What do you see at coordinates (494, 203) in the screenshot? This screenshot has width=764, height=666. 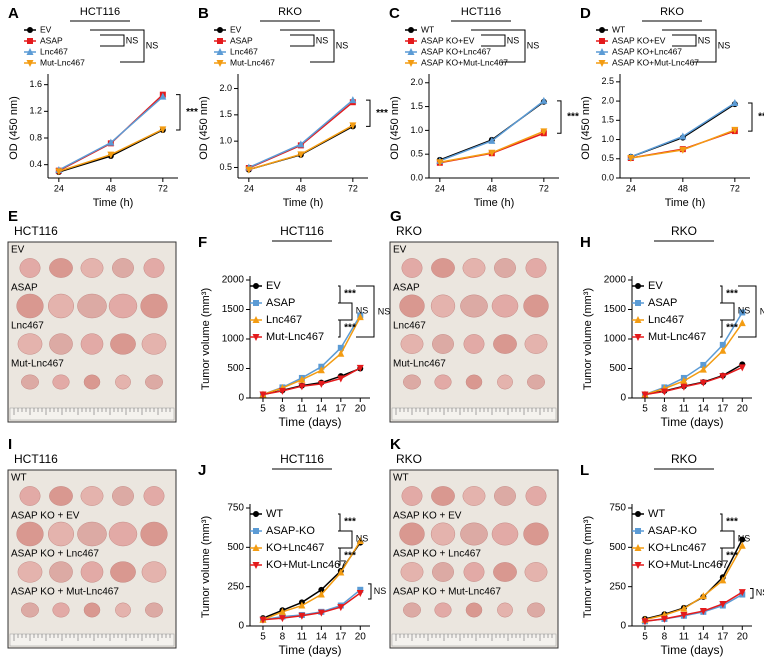 I see `x-axis-label: Time (h)` at bounding box center [494, 203].